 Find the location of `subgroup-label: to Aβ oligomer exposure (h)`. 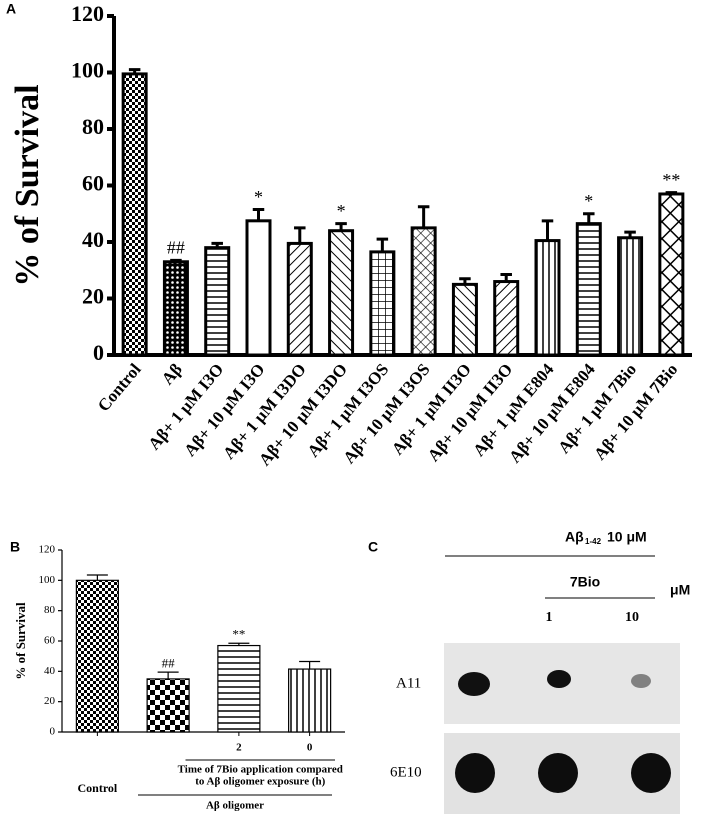

subgroup-label: to Aβ oligomer exposure (h) is located at coordinates (260, 782).